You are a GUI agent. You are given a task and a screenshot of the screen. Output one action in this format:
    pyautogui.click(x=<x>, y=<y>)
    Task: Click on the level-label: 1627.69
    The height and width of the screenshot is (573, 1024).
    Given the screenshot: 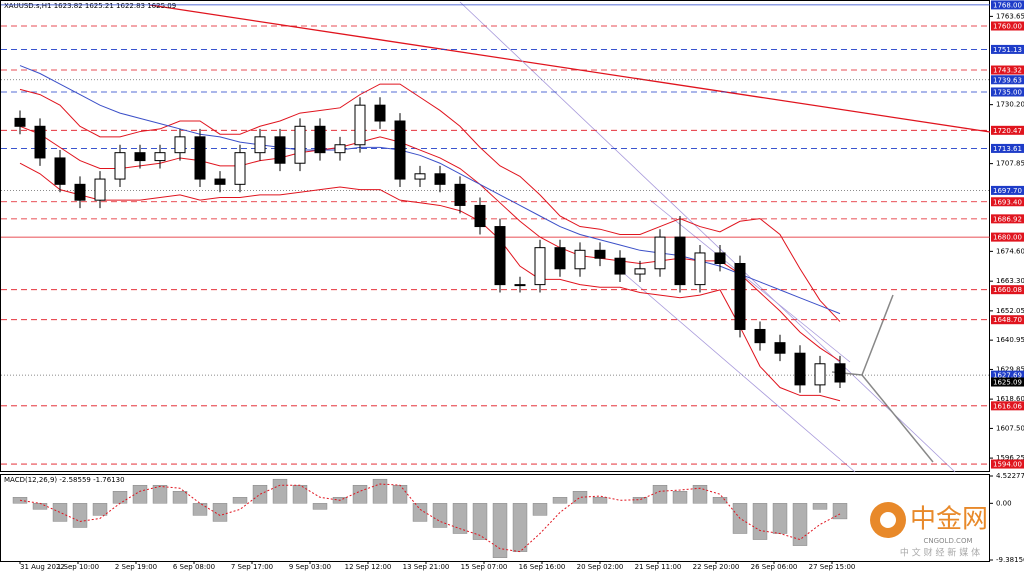 What is the action you would take?
    pyautogui.click(x=1007, y=376)
    